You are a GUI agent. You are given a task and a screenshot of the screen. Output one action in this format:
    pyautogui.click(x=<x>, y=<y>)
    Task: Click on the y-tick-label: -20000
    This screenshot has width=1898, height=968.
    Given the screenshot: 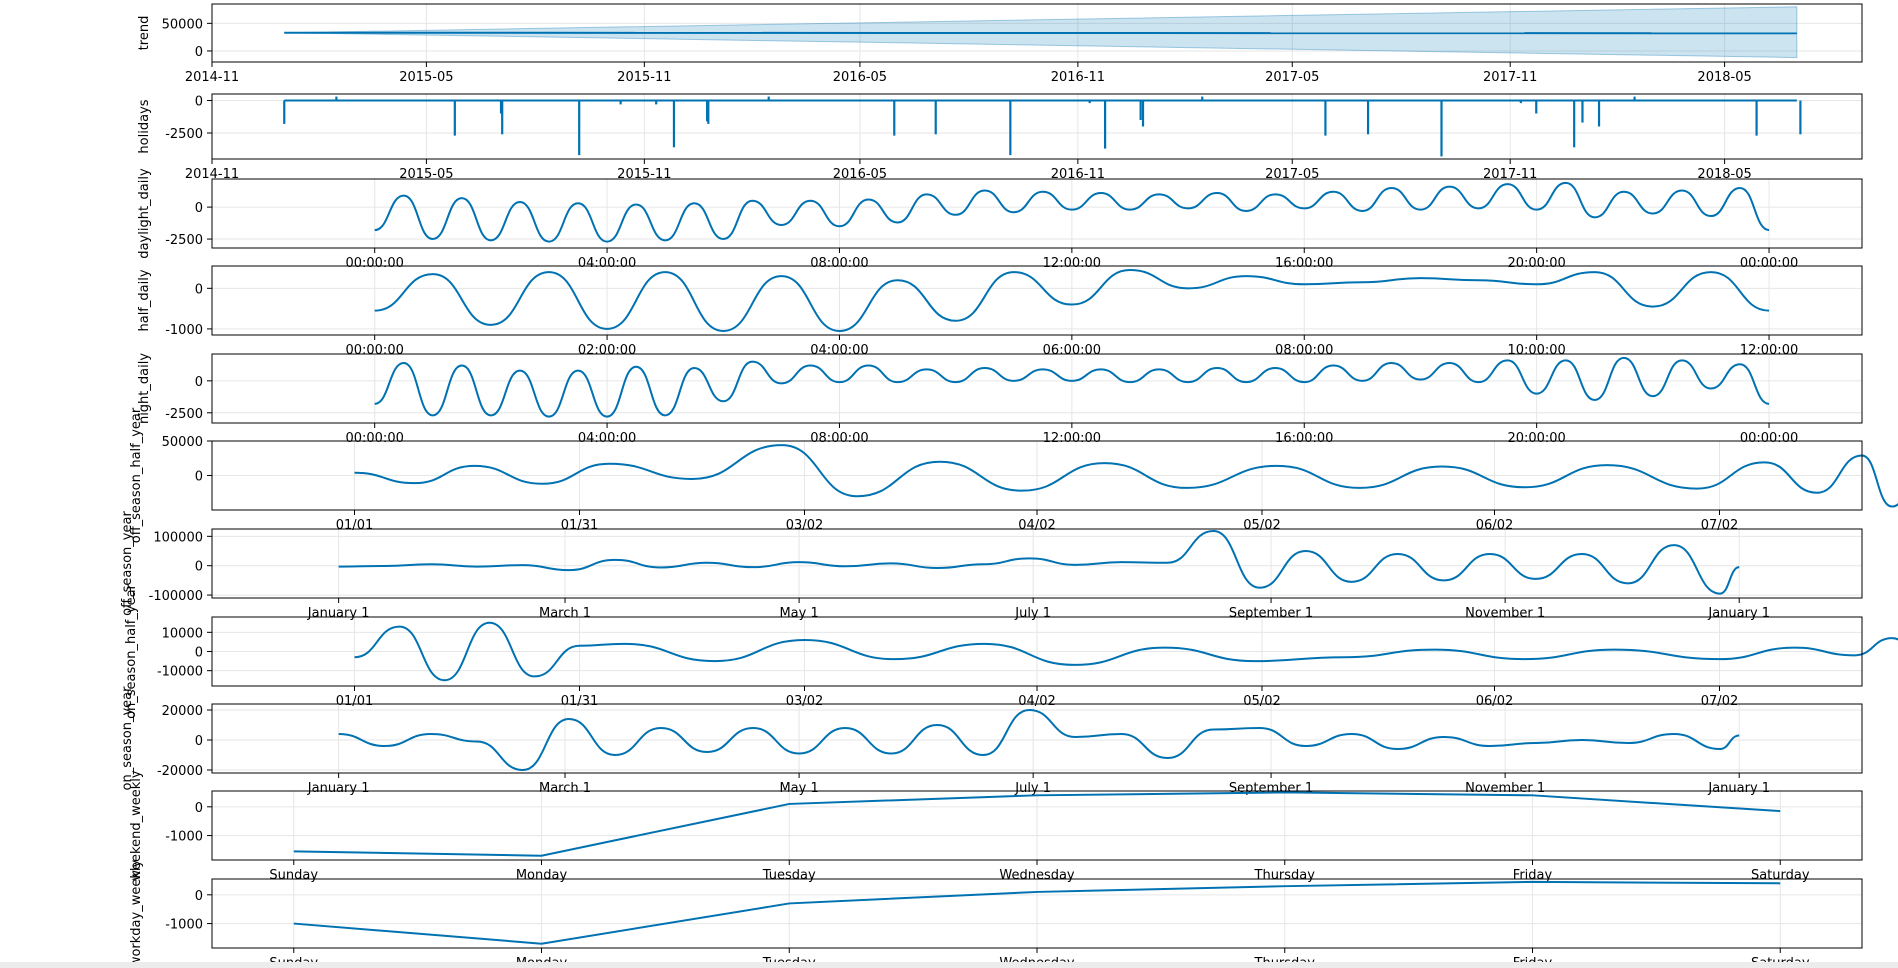 What is the action you would take?
    pyautogui.click(x=180, y=771)
    